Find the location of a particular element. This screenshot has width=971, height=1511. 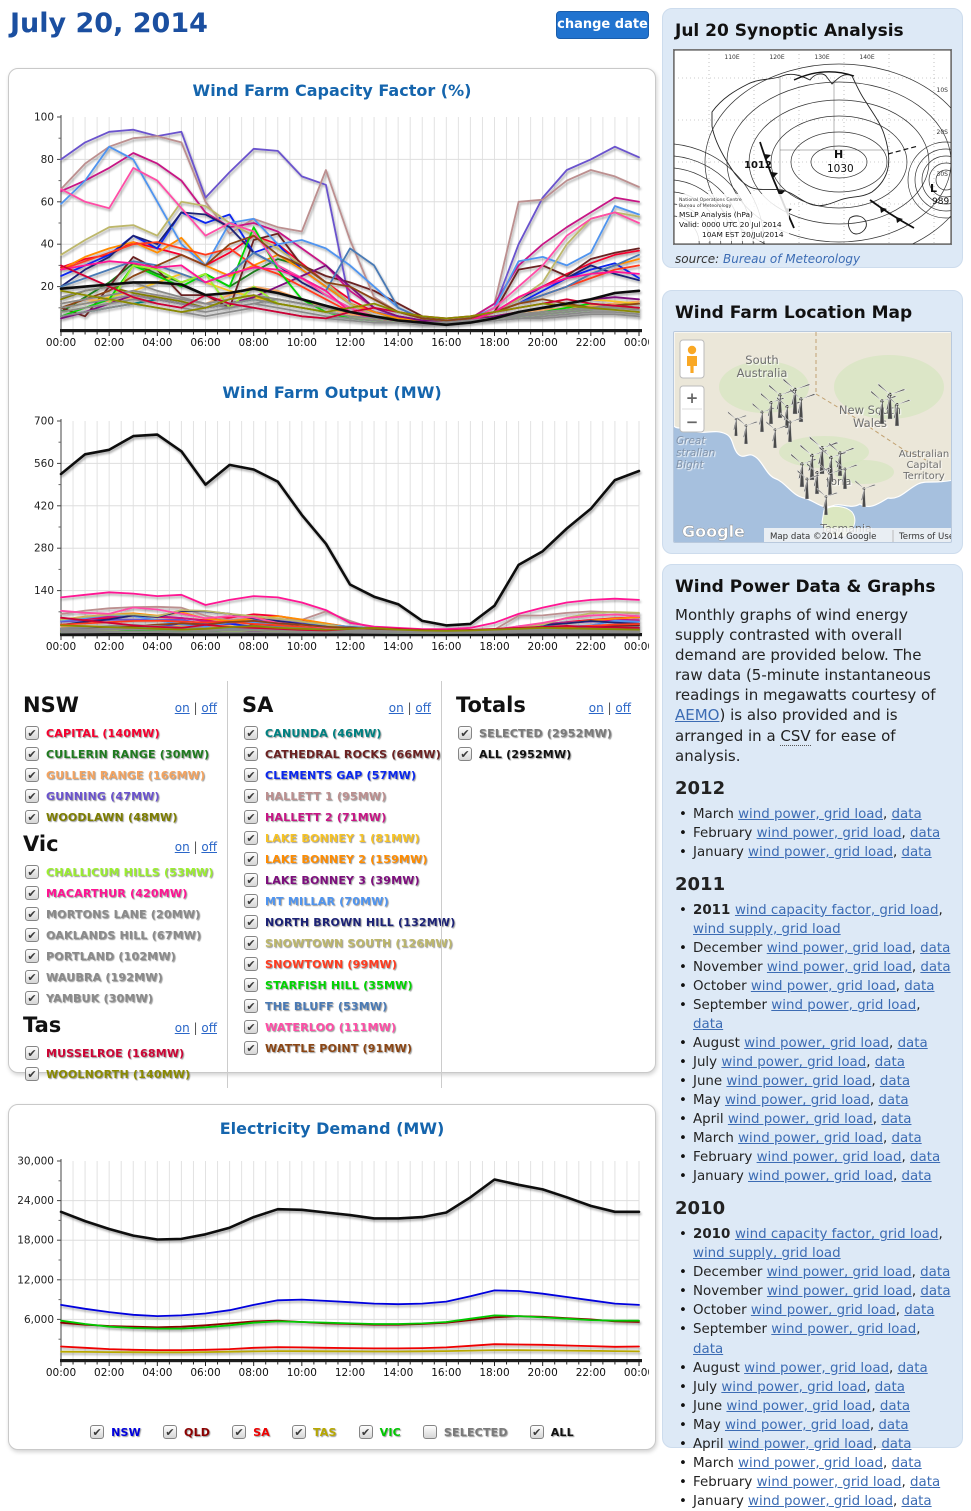

farm-label: OAKLANDS HILL (67MW) is located at coordinates (124, 935).